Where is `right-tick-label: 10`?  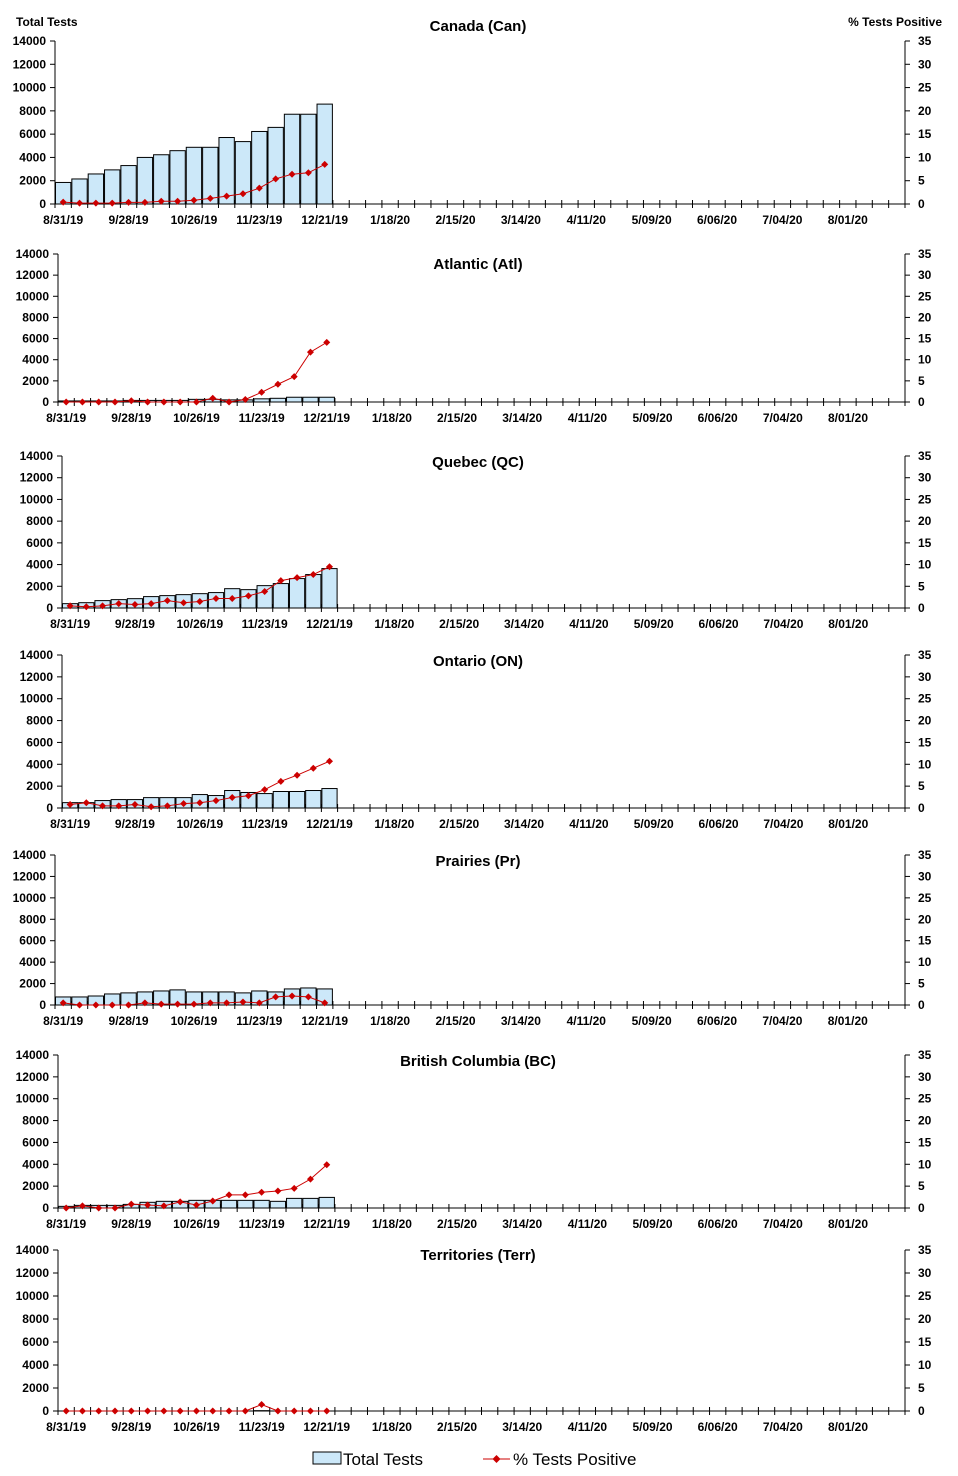 right-tick-label: 10 is located at coordinates (925, 1365).